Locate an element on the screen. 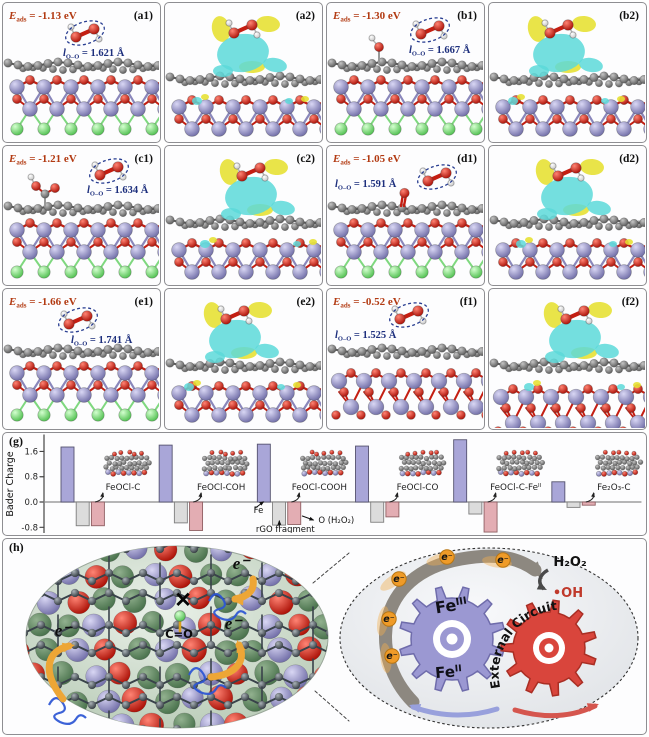  gear-label-fe3: FeIII is located at coordinates (451, 606).